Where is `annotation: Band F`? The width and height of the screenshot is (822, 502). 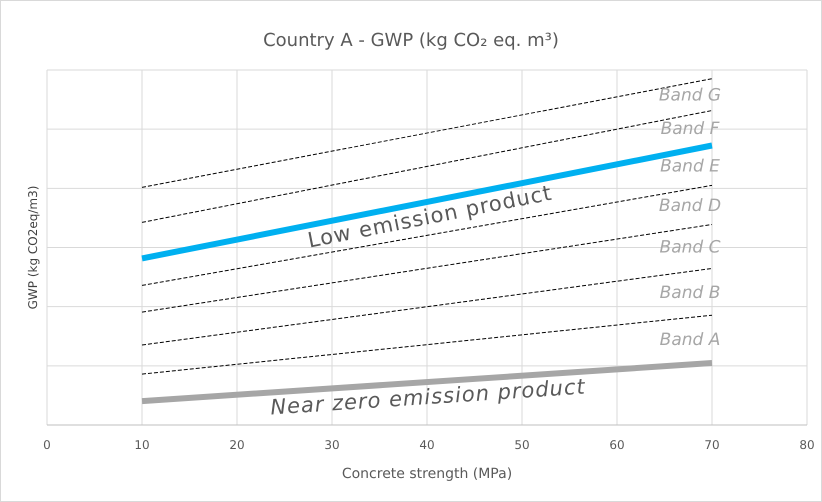
annotation: Band F is located at coordinates (690, 128).